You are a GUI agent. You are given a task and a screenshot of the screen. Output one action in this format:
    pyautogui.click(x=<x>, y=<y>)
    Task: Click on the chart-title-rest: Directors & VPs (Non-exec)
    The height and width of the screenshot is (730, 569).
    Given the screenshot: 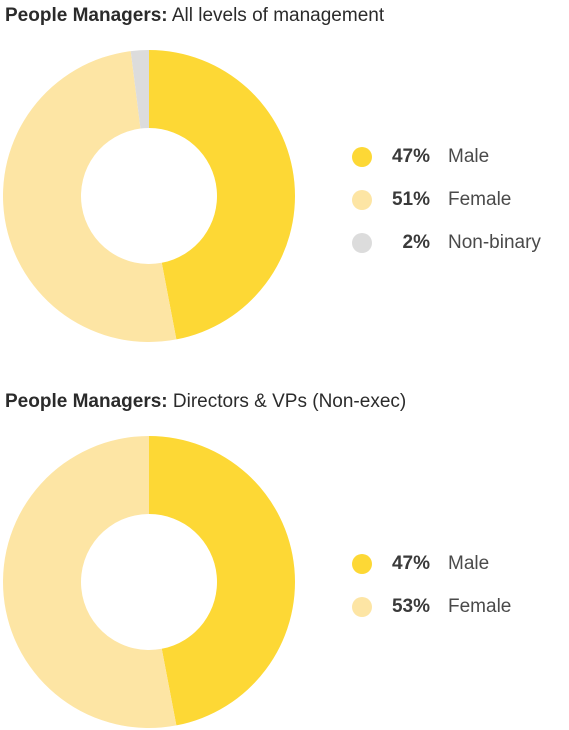 What is the action you would take?
    pyautogui.click(x=287, y=401)
    